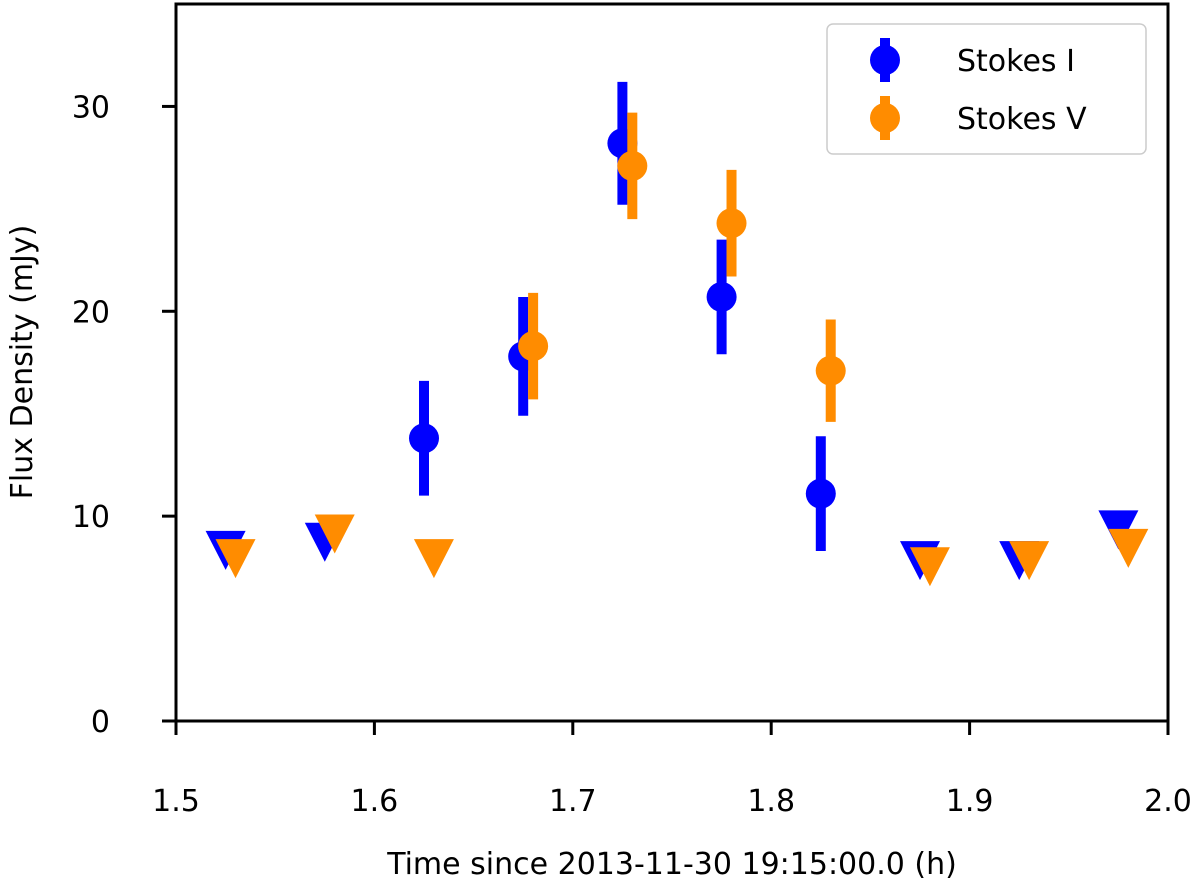 Image resolution: width=1200 pixels, height=889 pixels. Describe the element at coordinates (970, 801) in the screenshot. I see `x-tick-label: 1.9` at that location.